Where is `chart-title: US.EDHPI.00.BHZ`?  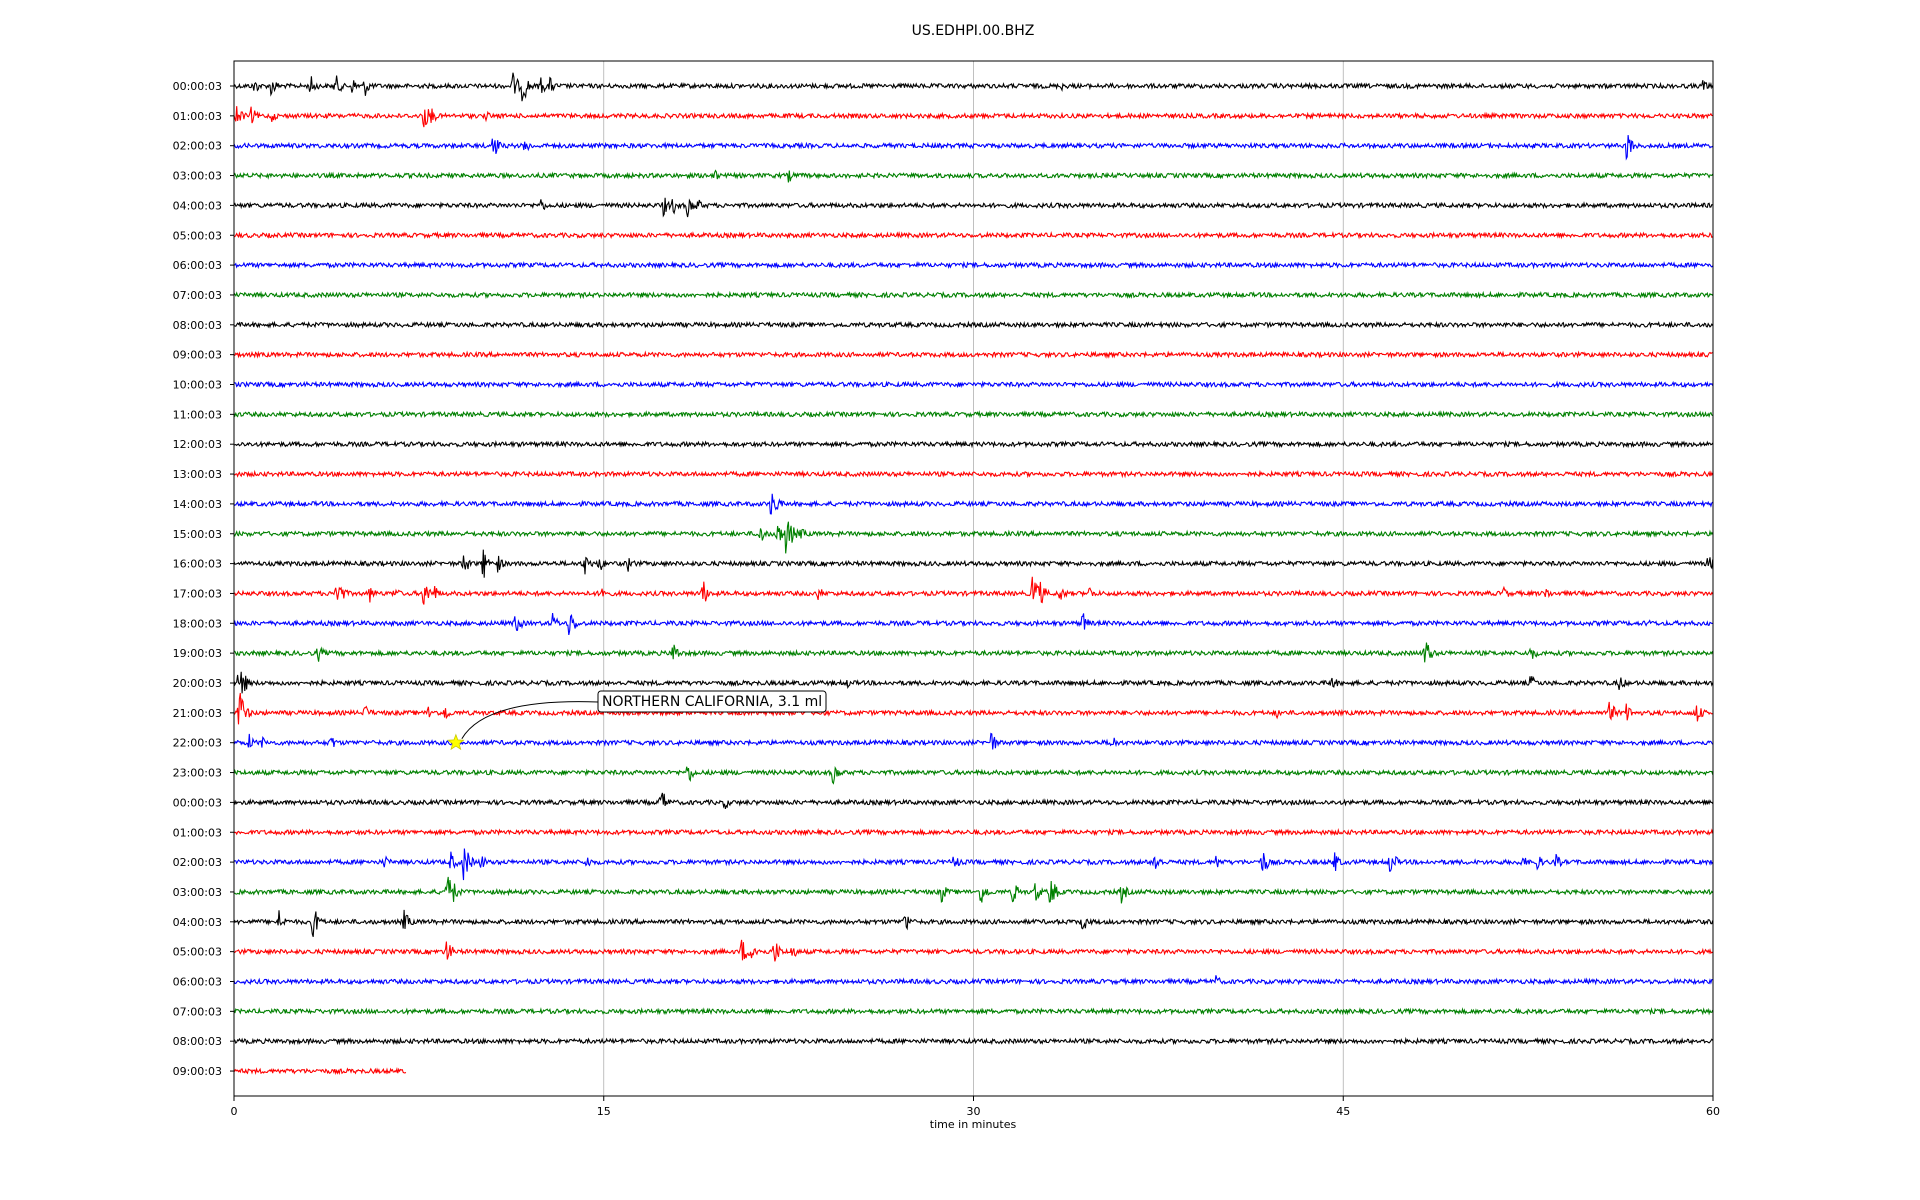
chart-title: US.EDHPI.00.BHZ is located at coordinates (973, 31).